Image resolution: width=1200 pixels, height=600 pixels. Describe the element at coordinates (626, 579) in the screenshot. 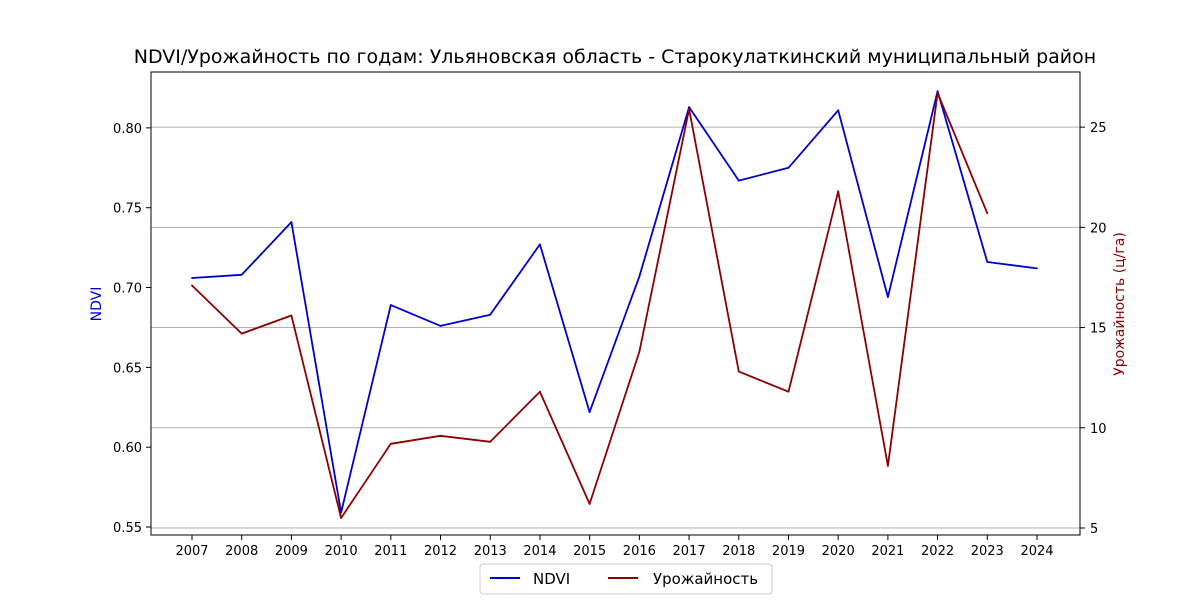

I see `legend: NDVI Урожайность` at that location.